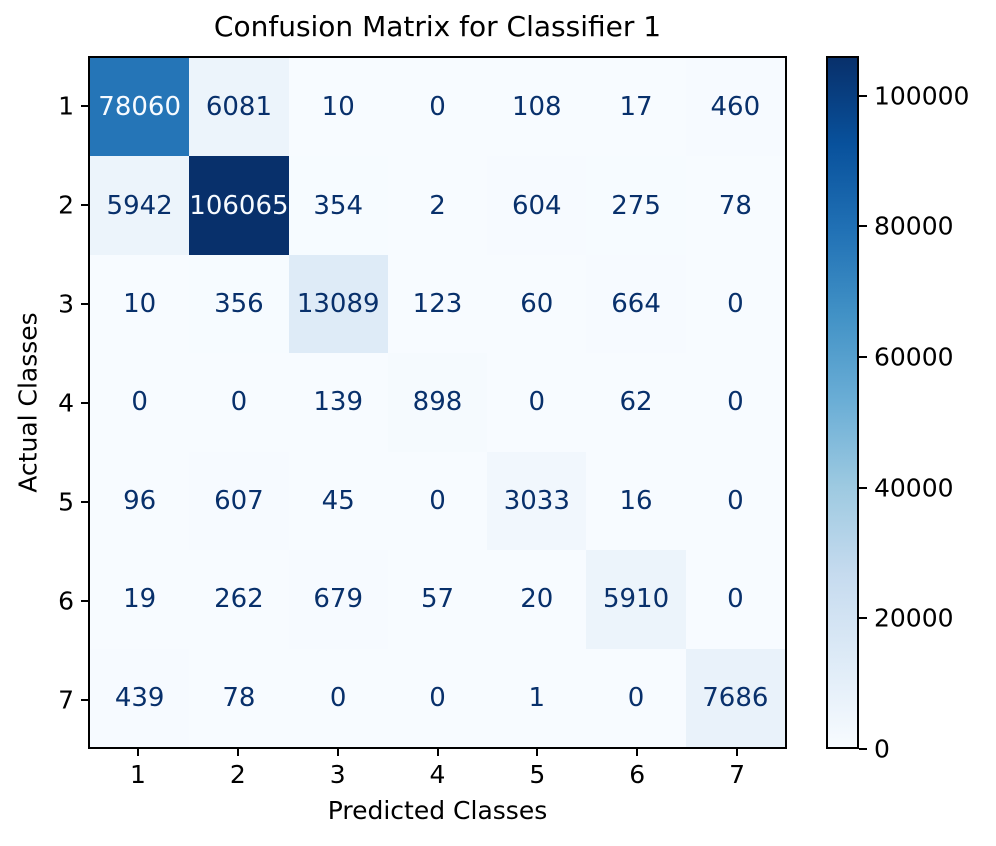 This screenshot has height=846, width=996. What do you see at coordinates (338, 402) in the screenshot?
I see `matrix-cell-r4c3: 139` at bounding box center [338, 402].